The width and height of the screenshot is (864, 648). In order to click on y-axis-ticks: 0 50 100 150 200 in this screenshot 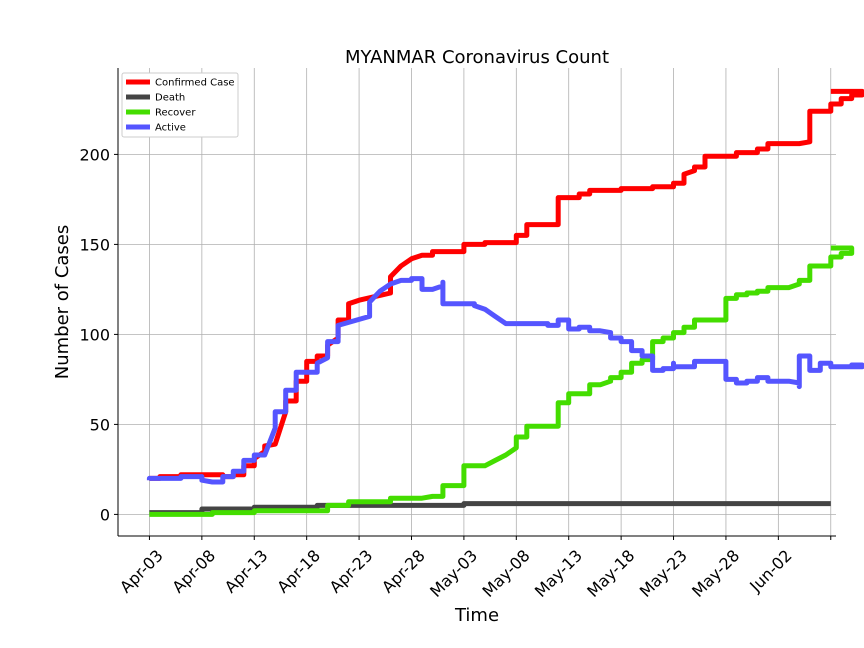, I will do `click(98, 334)`.